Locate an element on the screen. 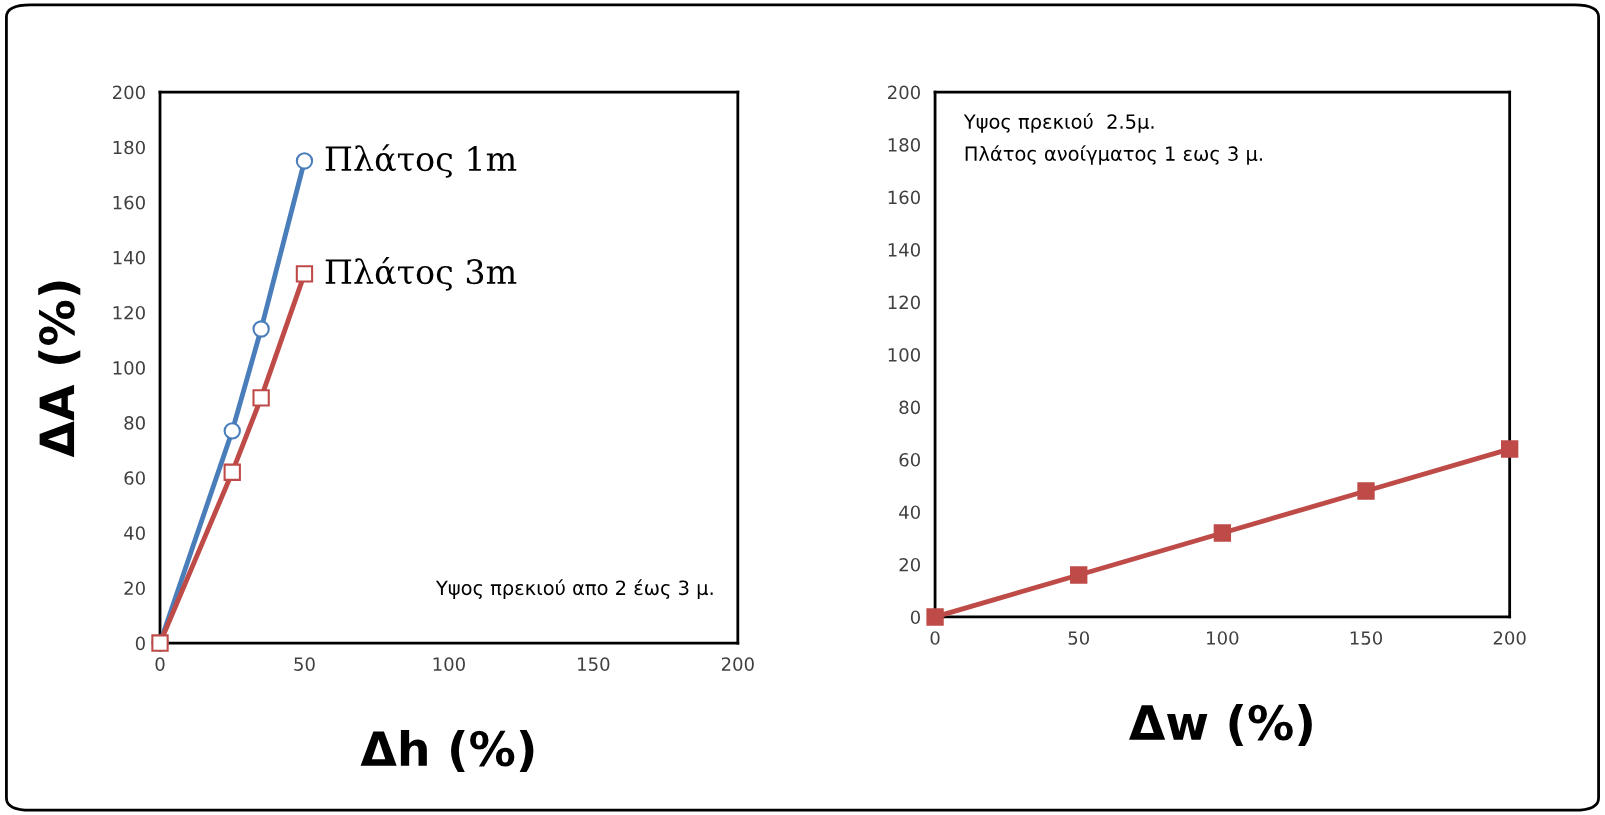 The image size is (1605, 815). x-axis-title: Δw (%) is located at coordinates (1220, 724).